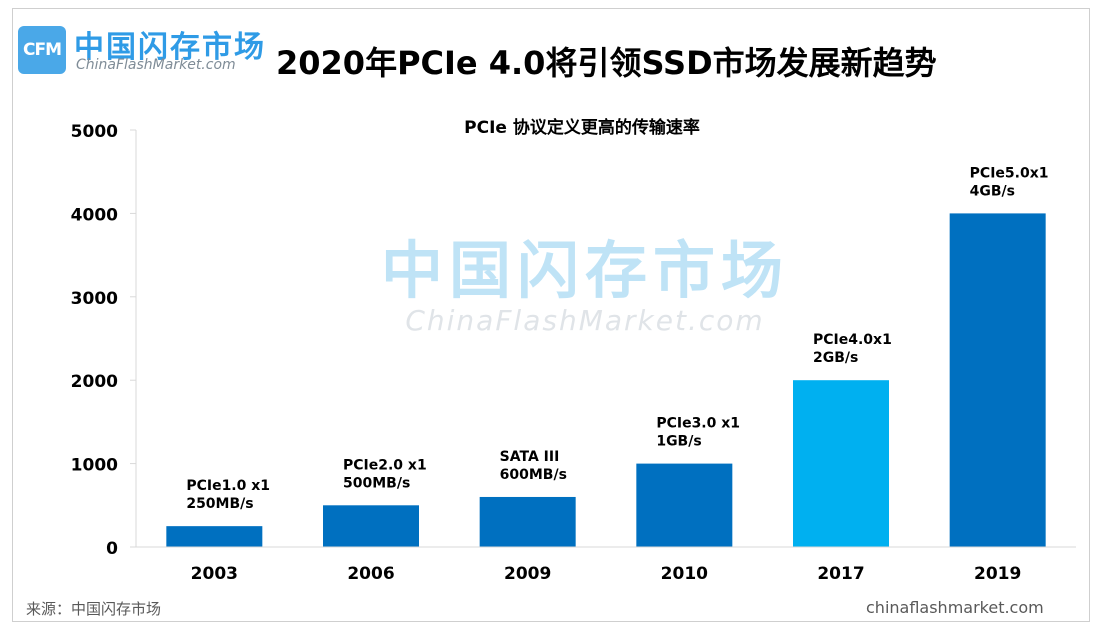 This screenshot has height=627, width=1098. What do you see at coordinates (1009, 173) in the screenshot?
I see `data-label: PCIe5.0x1` at bounding box center [1009, 173].